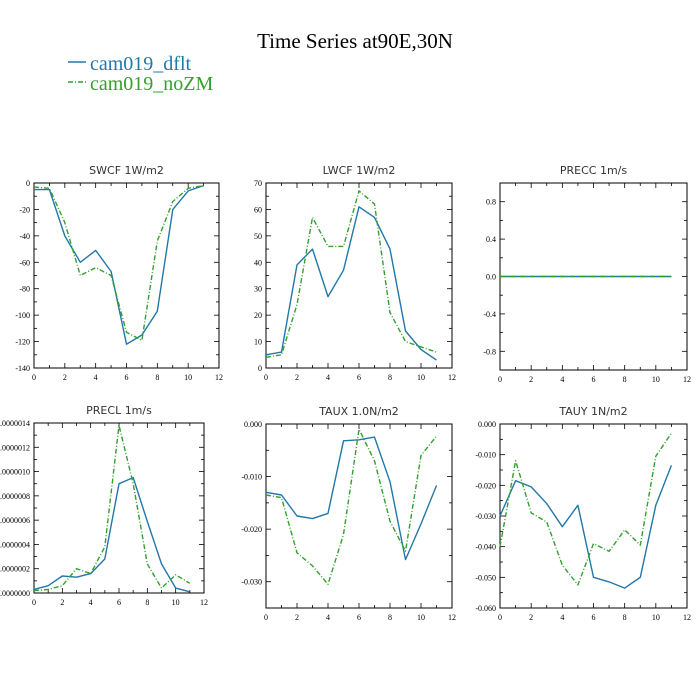 This screenshot has width=700, height=700. I want to click on y-tick-label: -0.8, so click(489, 351).